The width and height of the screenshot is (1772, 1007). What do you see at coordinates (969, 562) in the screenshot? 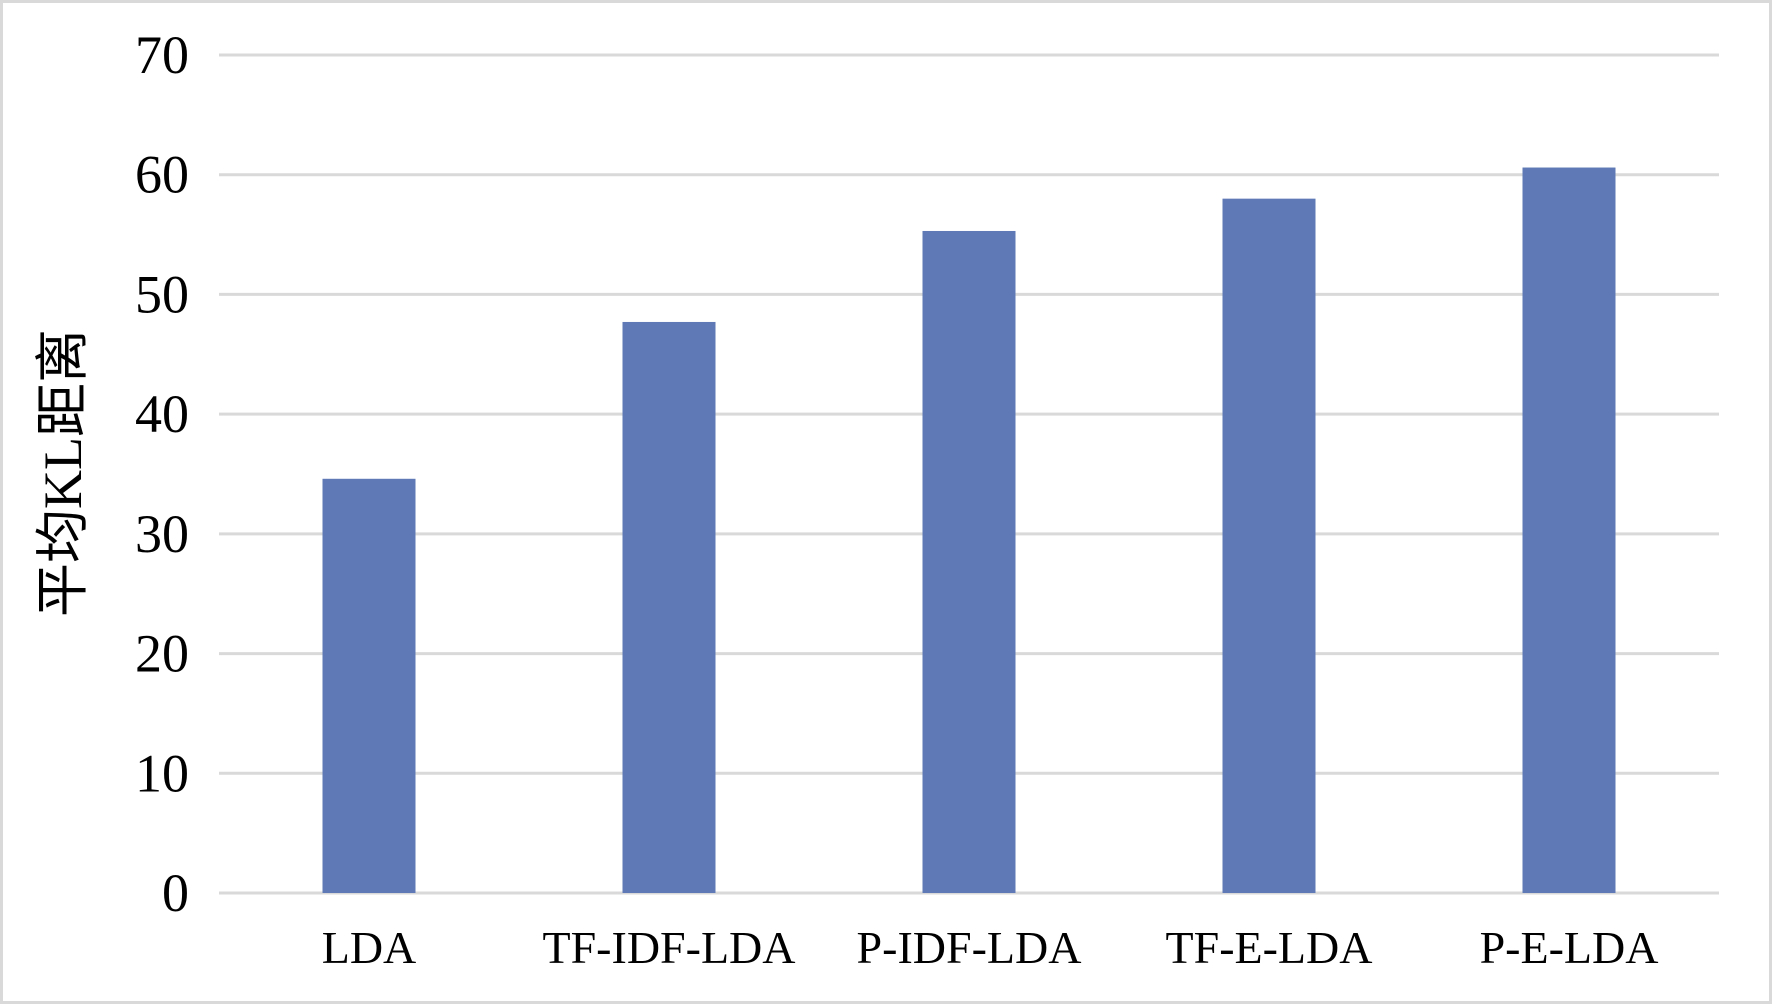
I see `bar-p-idf-lda` at bounding box center [969, 562].